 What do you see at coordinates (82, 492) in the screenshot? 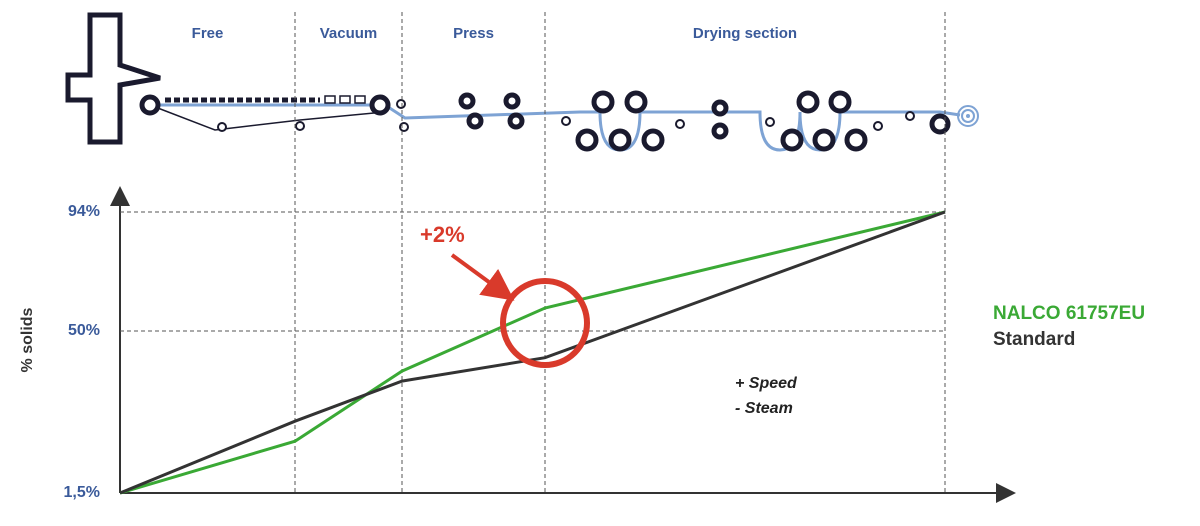
I see `y-tick-label: 1,5%` at bounding box center [82, 492].